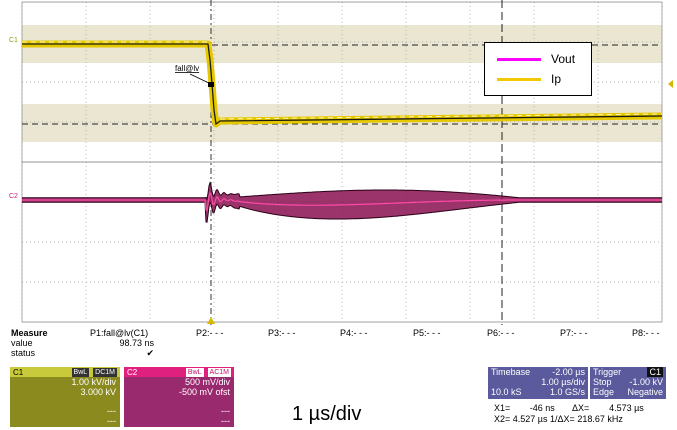 This screenshot has width=677, height=430. I want to click on trigger-channel: C1, so click(655, 372).